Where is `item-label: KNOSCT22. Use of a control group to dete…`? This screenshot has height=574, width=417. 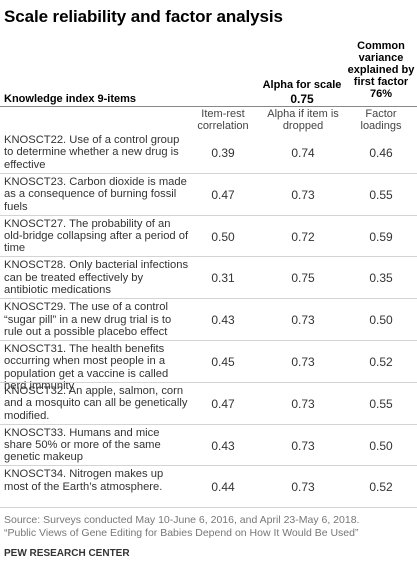 item-label: KNOSCT22. Use of a control group to dete… is located at coordinates (92, 152).